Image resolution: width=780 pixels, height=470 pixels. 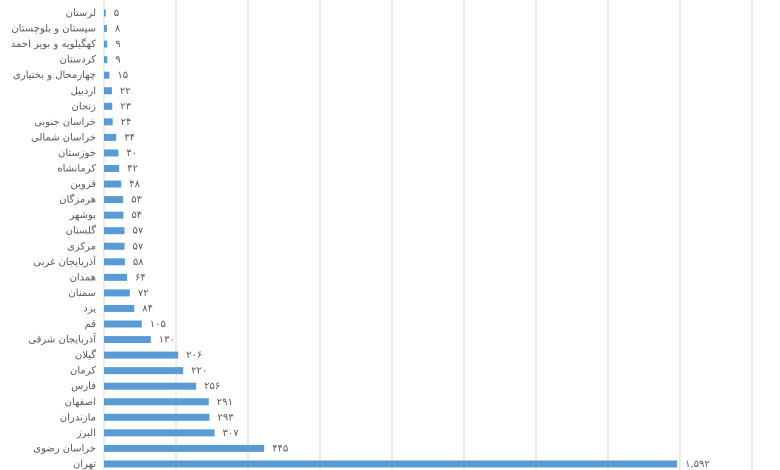 What do you see at coordinates (84, 464) in the screenshot?
I see `category-label: تهران` at bounding box center [84, 464].